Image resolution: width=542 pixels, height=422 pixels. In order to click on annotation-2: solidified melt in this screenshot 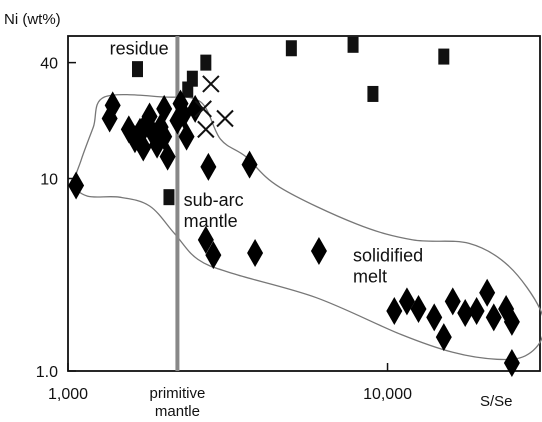, I will do `click(388, 266)`.